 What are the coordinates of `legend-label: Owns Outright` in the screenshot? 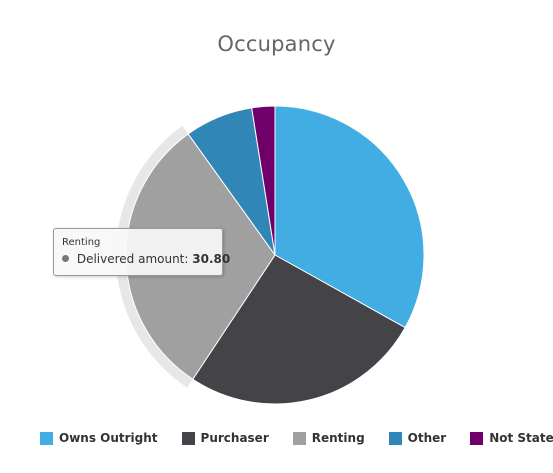 It's located at (108, 438).